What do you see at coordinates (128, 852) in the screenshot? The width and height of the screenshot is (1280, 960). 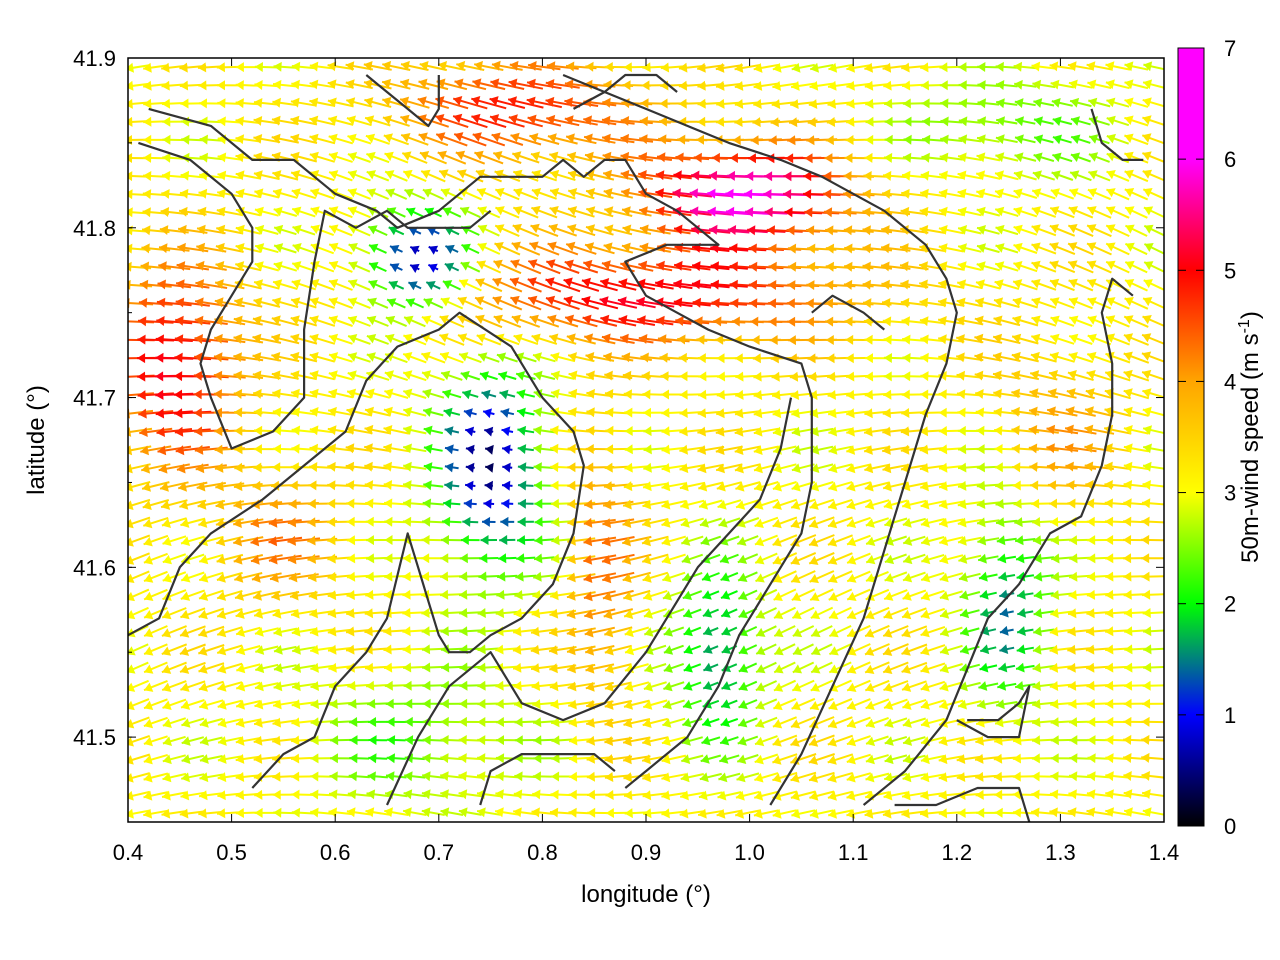 I see `x-tick-label: 0.4` at bounding box center [128, 852].